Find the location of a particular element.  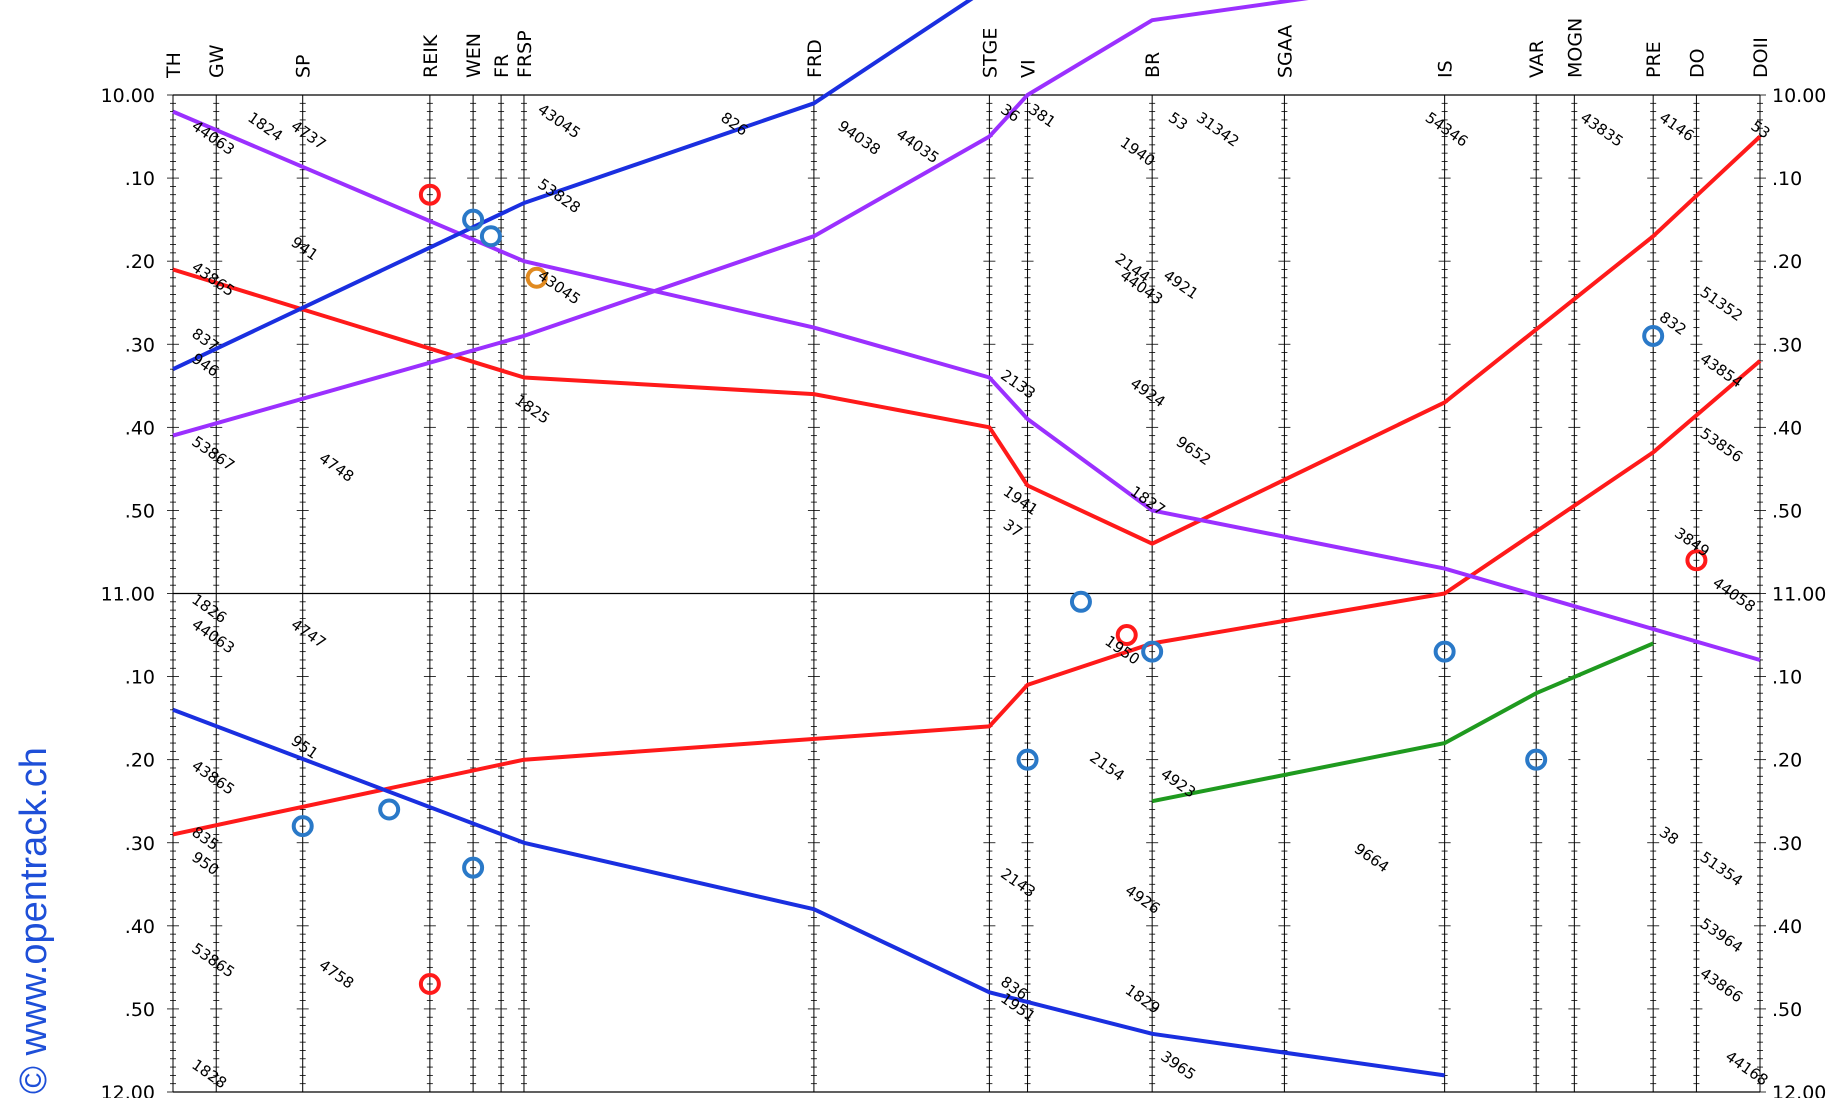

train-number-label: 4758 is located at coordinates (337, 974).